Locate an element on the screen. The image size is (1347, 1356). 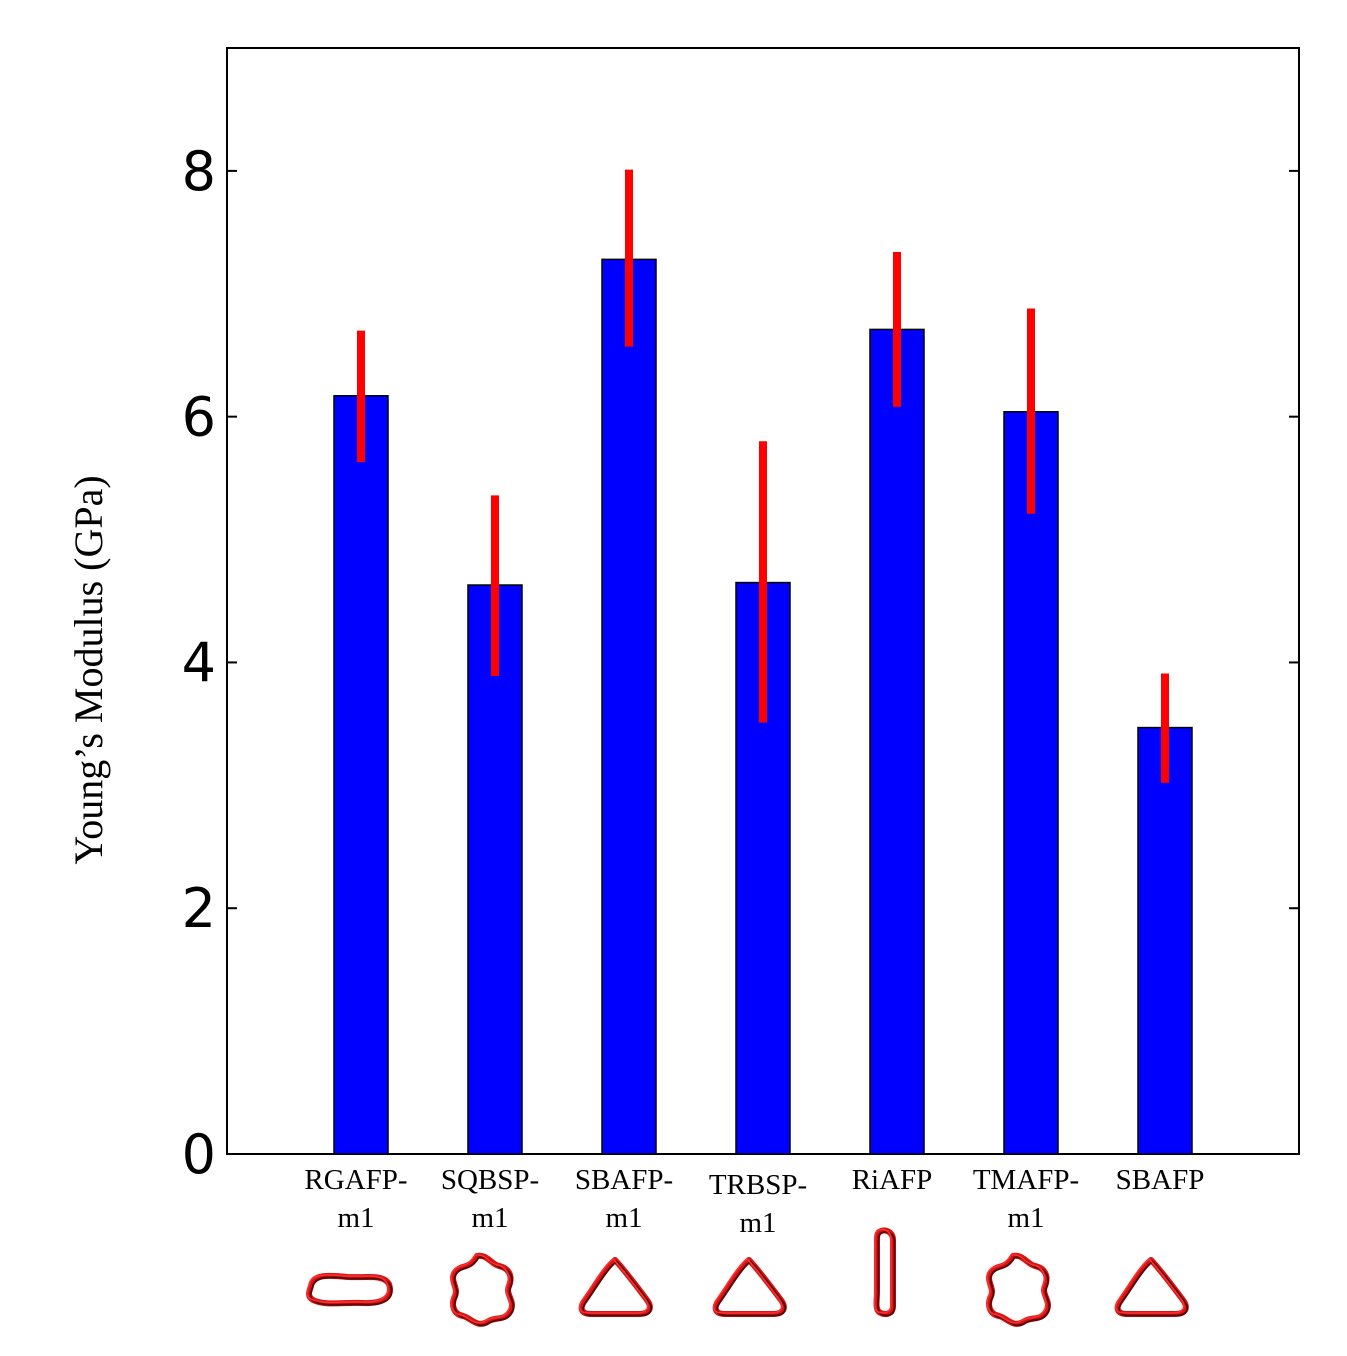
y-tick-label: 2 is located at coordinates (199, 908).